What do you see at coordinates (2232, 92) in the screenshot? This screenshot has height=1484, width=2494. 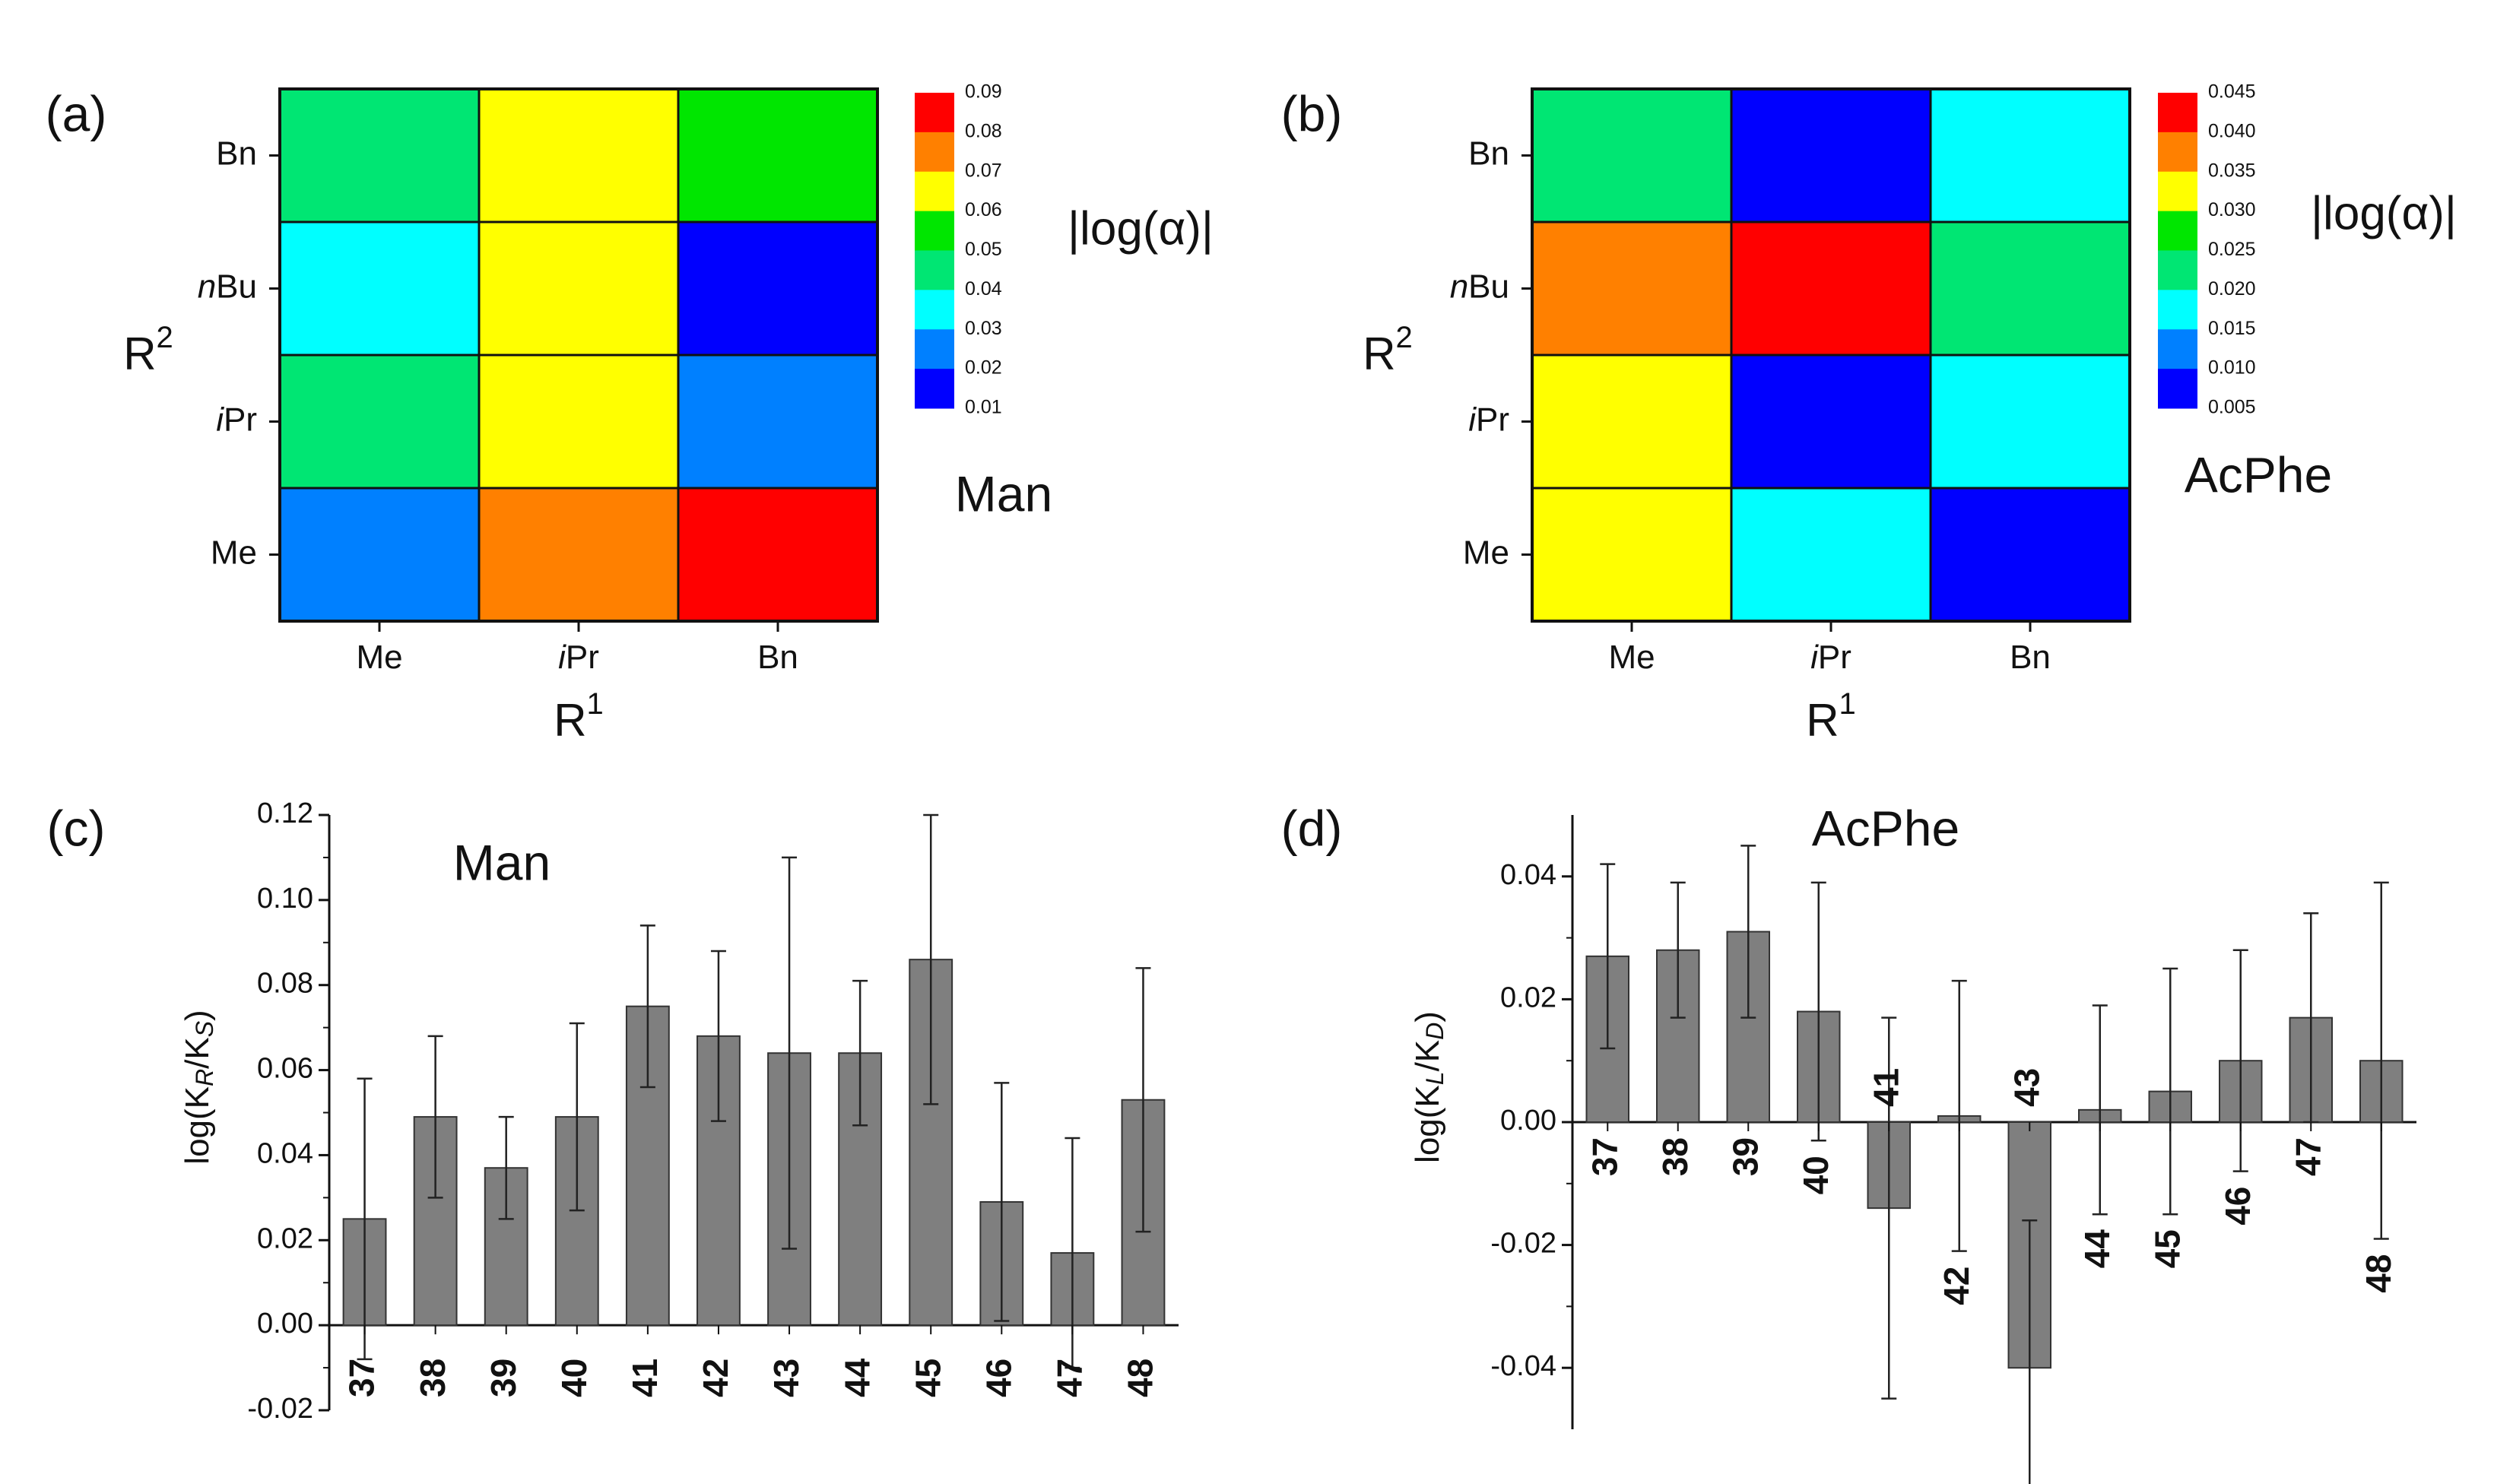 I see `colorbar-tick-label: 0.045` at bounding box center [2232, 92].